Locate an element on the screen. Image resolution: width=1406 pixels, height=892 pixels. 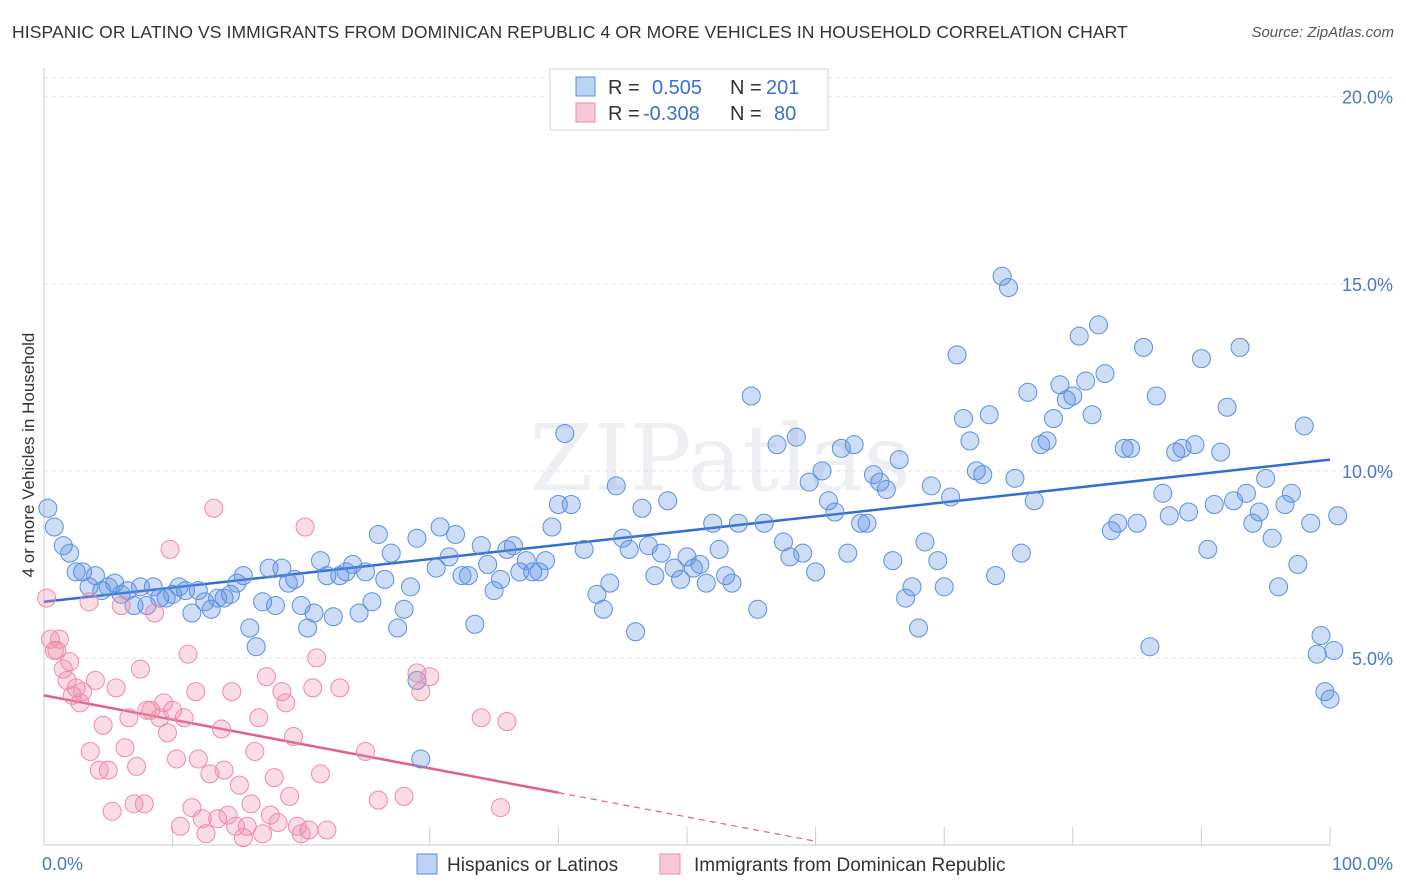
legend-r-value-2: -0.308 is located at coordinates (671, 114).